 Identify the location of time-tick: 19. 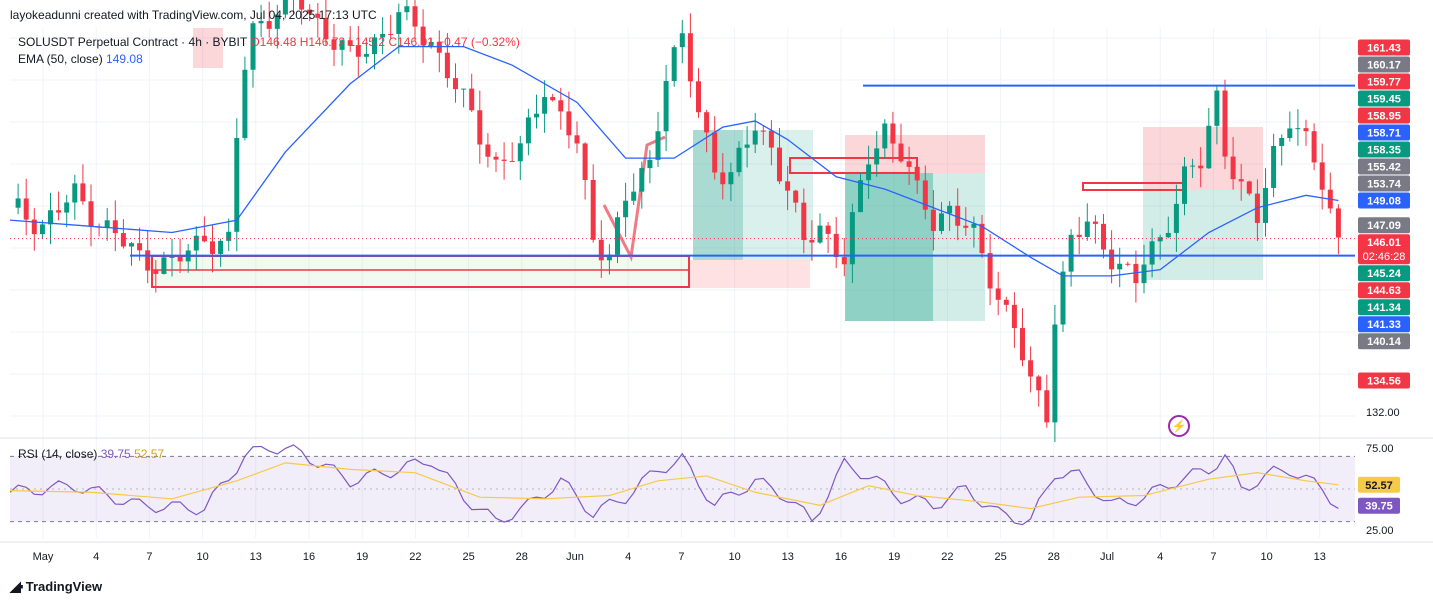
(894, 557).